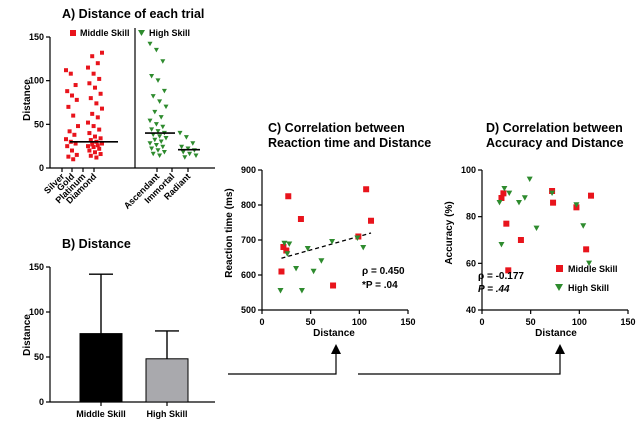 The image size is (639, 422). Describe the element at coordinates (579, 322) in the screenshot. I see `panel-d-x-tick-label: 100` at that location.